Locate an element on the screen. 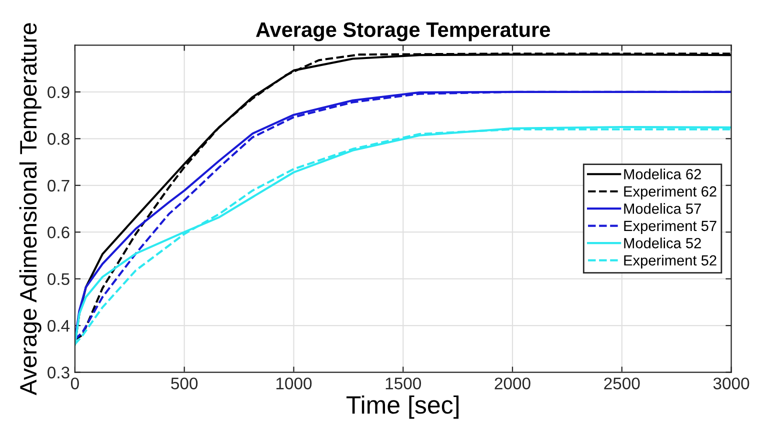  y-tick-label: 0.7 is located at coordinates (59, 186).